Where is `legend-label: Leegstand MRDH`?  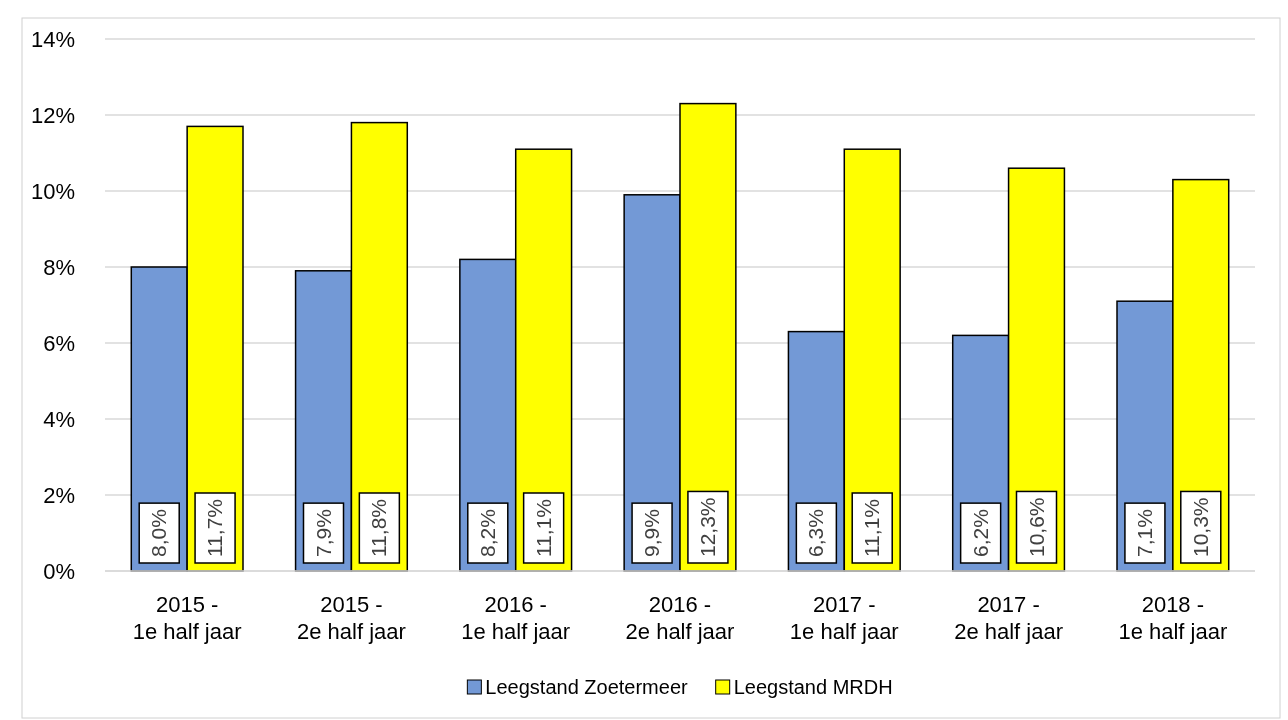 legend-label: Leegstand MRDH is located at coordinates (813, 687).